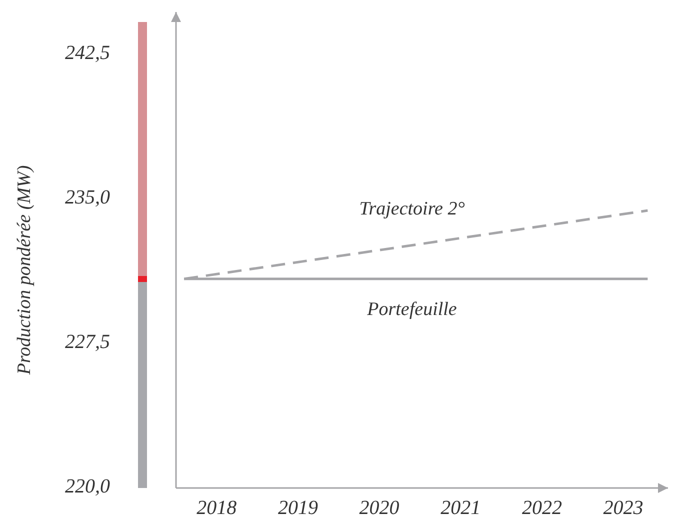  I want to click on x-tick-label: 2021, so click(460, 508).